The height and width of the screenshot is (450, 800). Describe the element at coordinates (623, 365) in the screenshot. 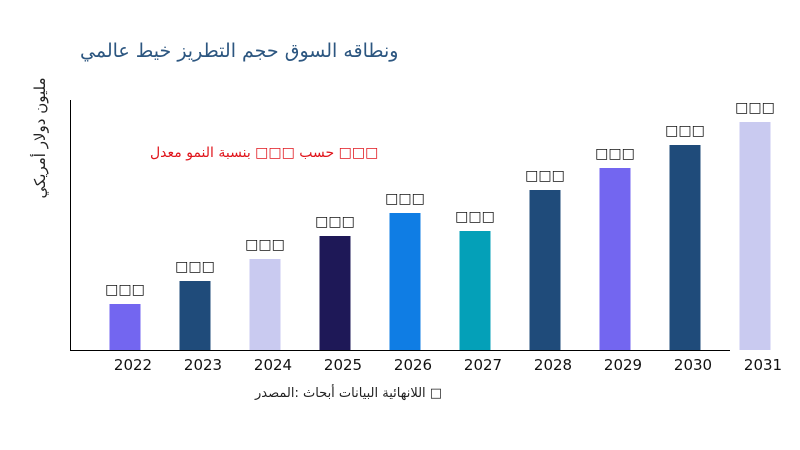

I see `x-tick-label-2029: 2029` at that location.